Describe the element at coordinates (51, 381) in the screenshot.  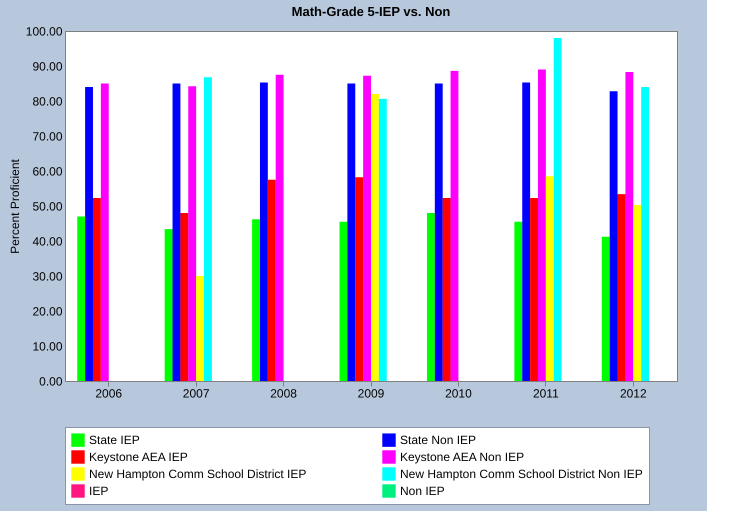
I see `y-tick-label: 0.00` at that location.